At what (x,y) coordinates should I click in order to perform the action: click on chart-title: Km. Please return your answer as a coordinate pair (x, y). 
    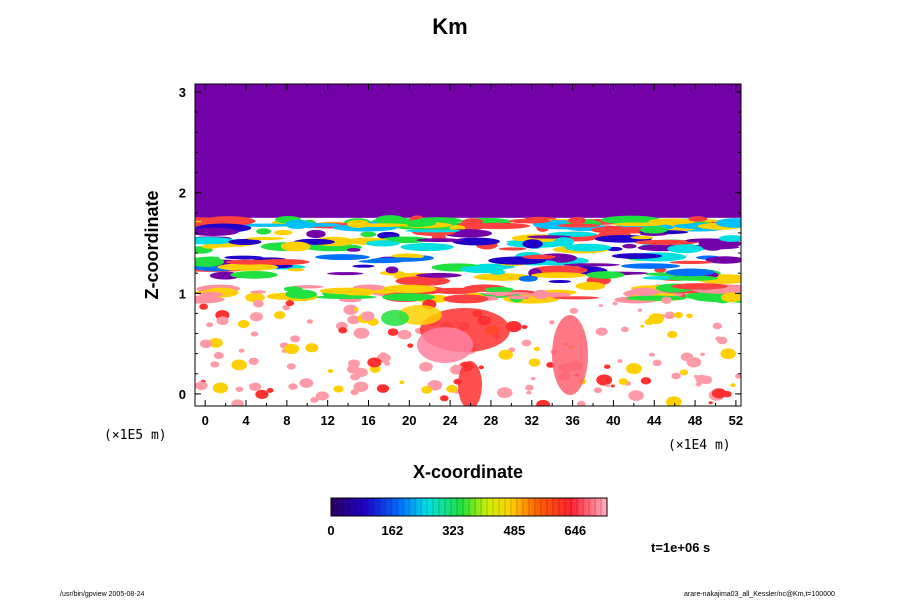
    Looking at the image, I should click on (450, 26).